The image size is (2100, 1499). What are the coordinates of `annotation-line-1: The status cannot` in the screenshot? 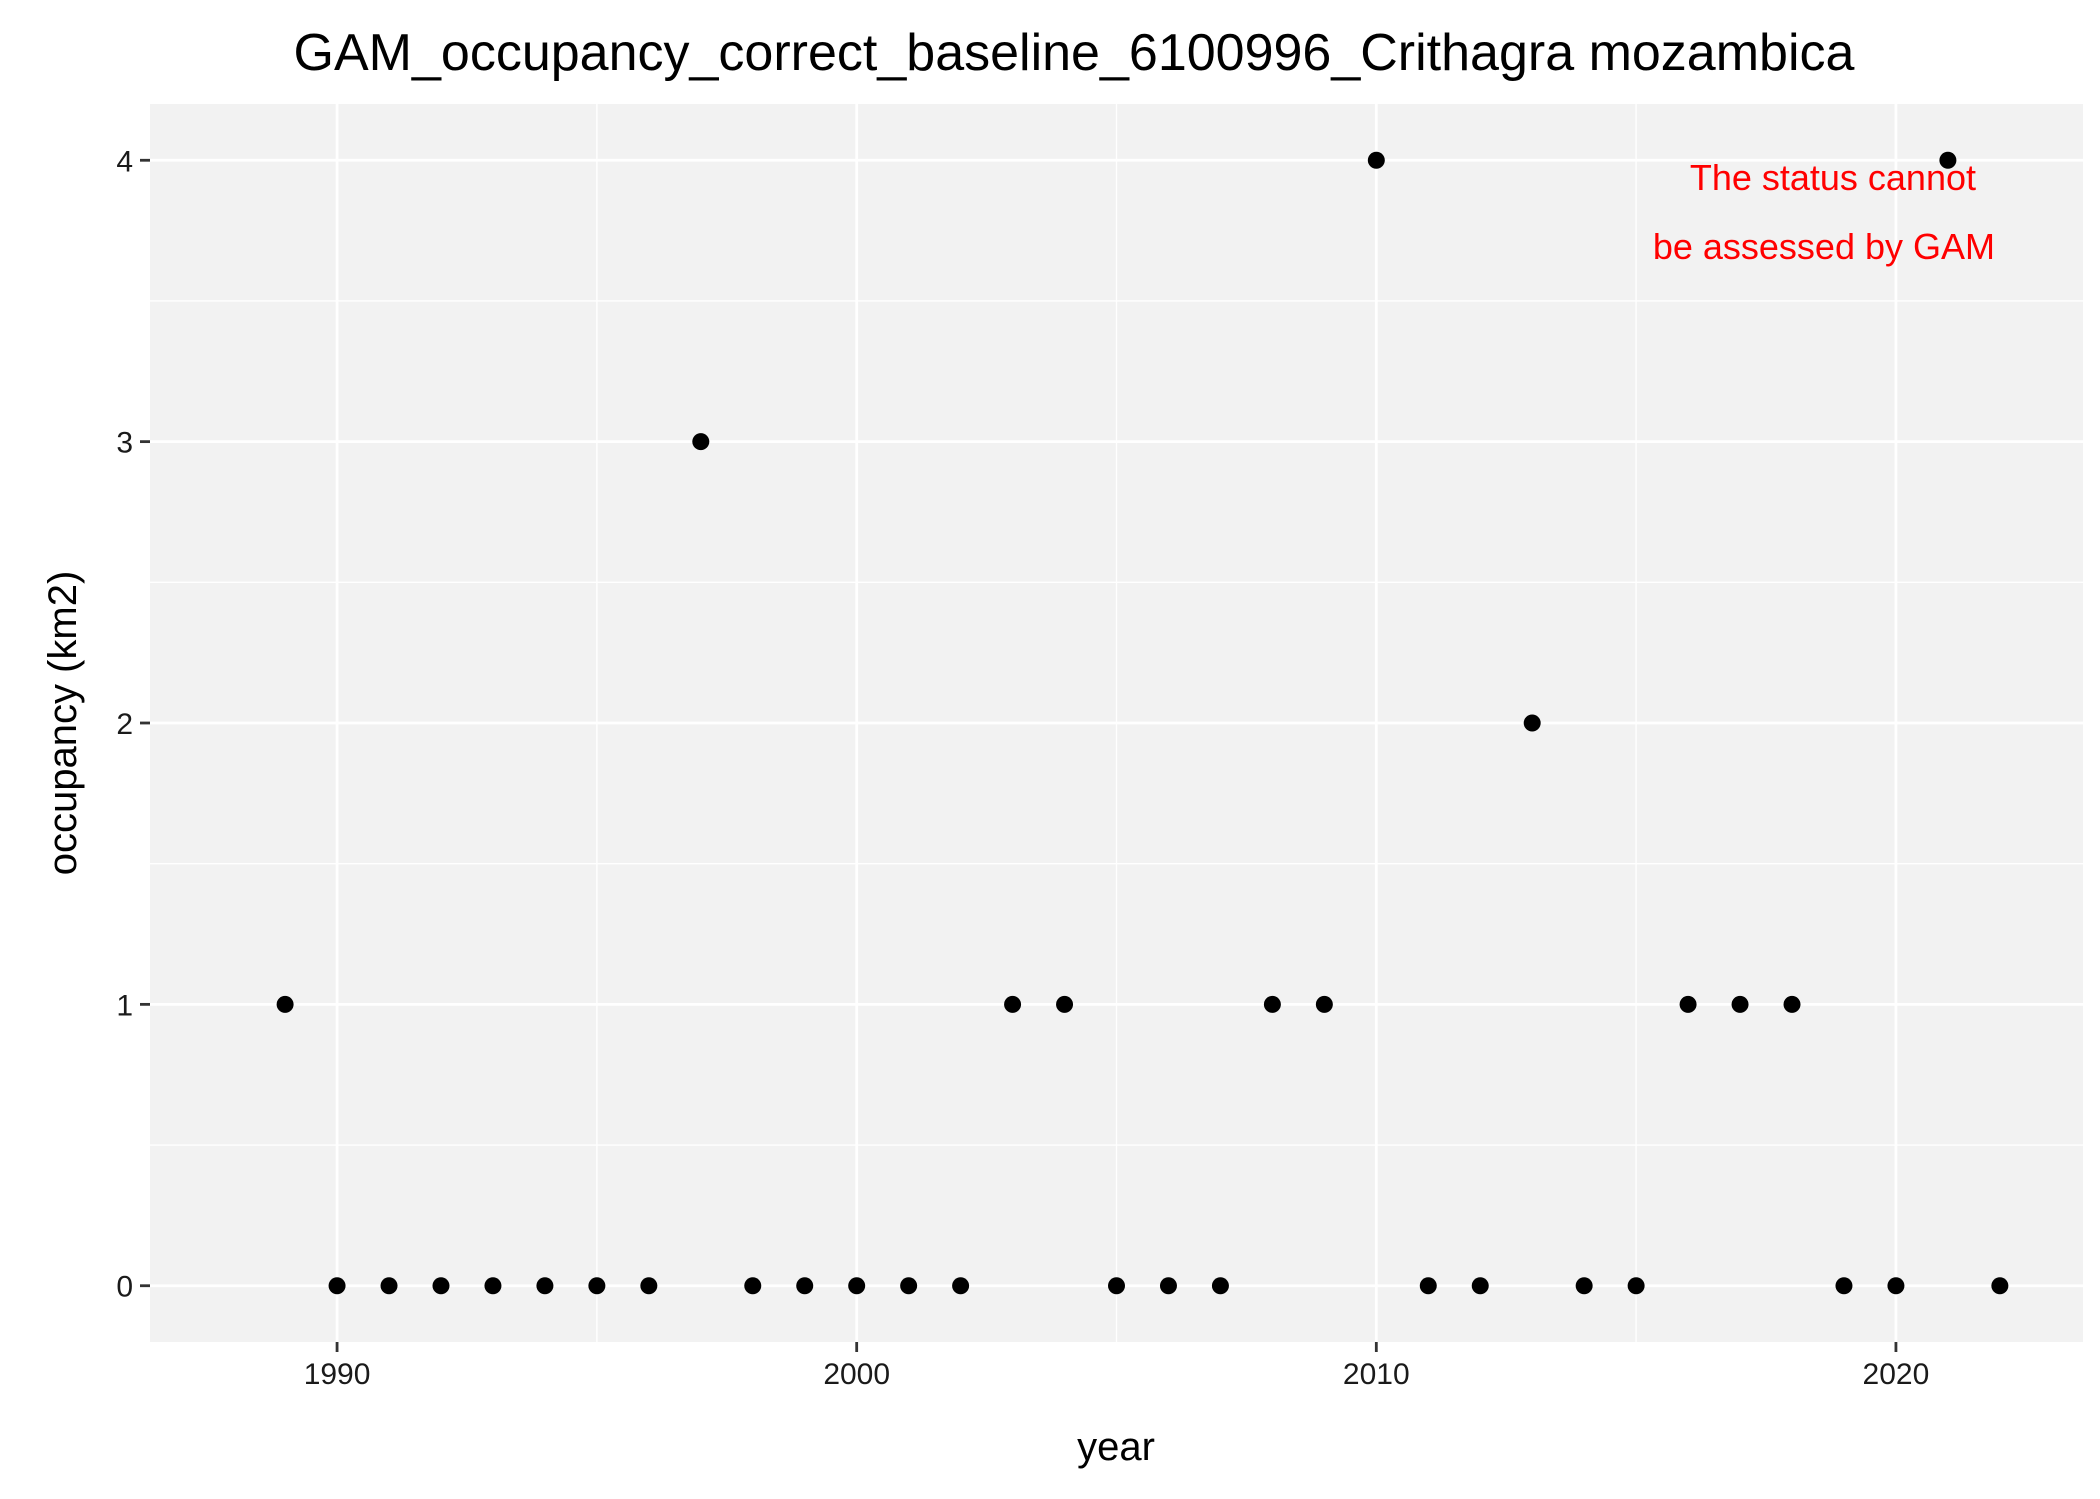 It's located at (1833, 177).